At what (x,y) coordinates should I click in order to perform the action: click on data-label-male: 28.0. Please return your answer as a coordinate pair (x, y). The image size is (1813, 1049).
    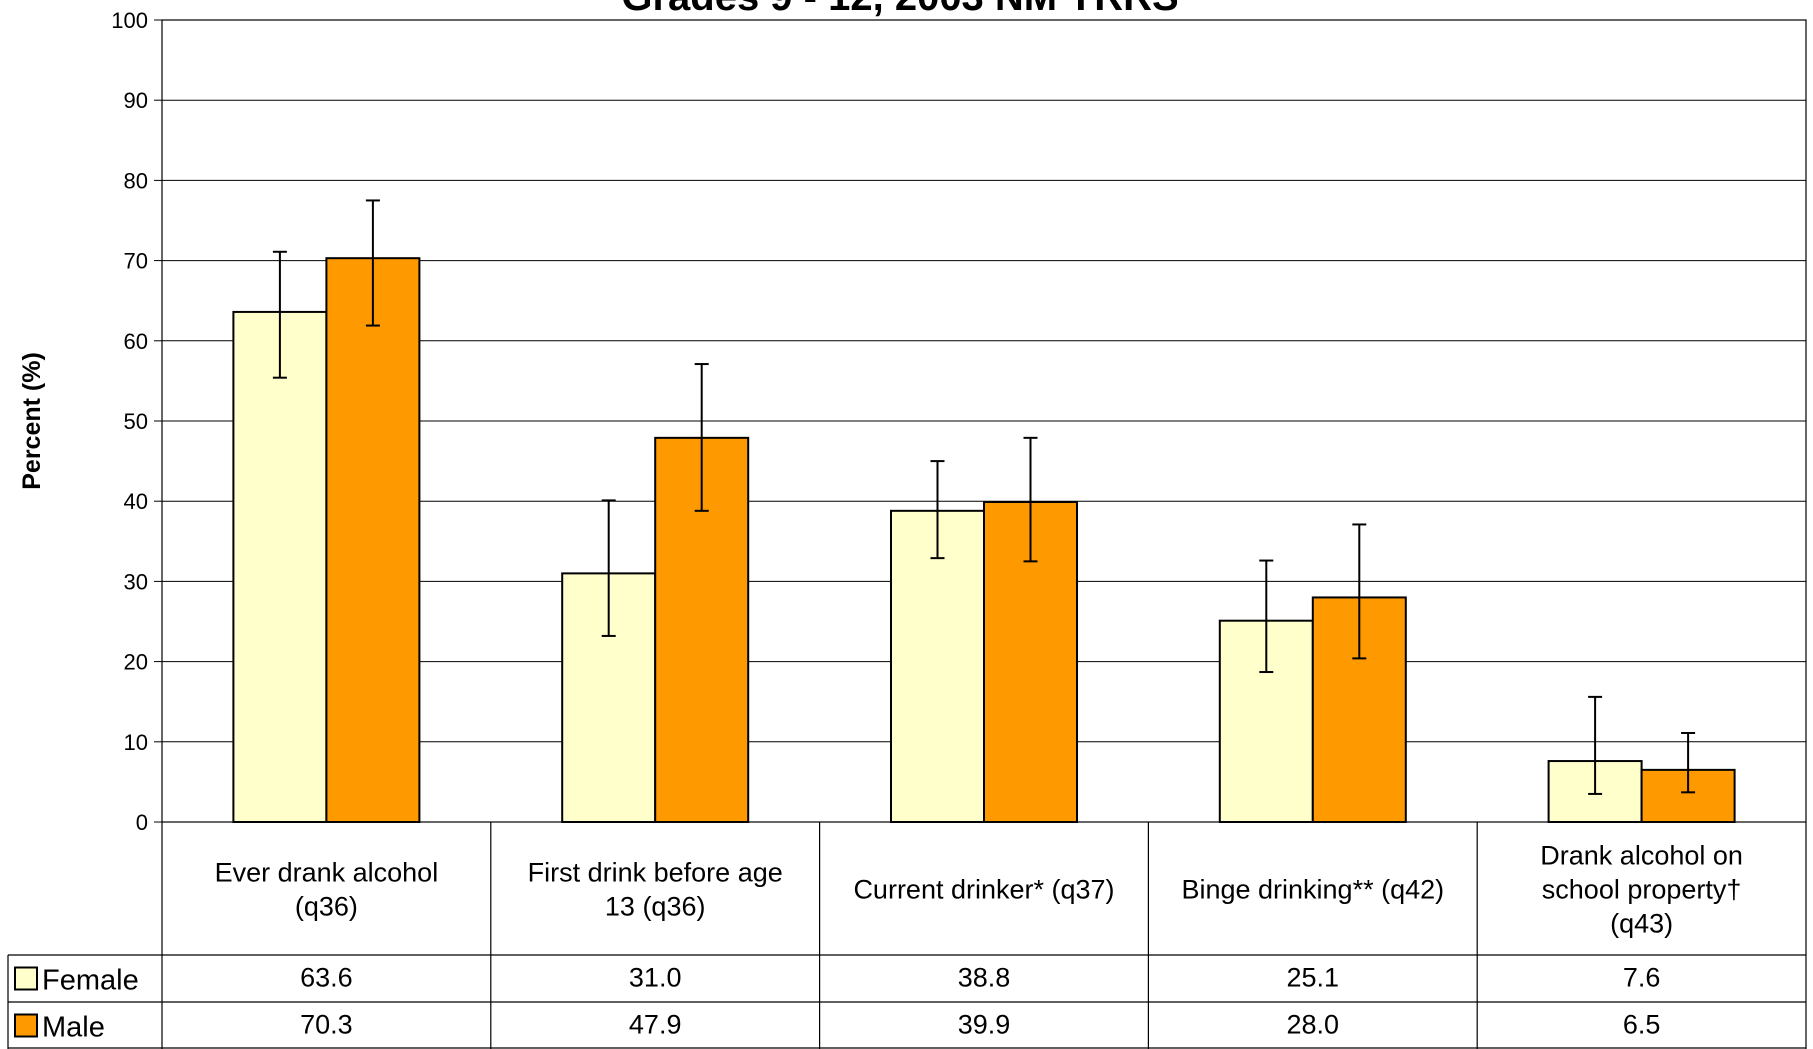
    Looking at the image, I should click on (1313, 1025).